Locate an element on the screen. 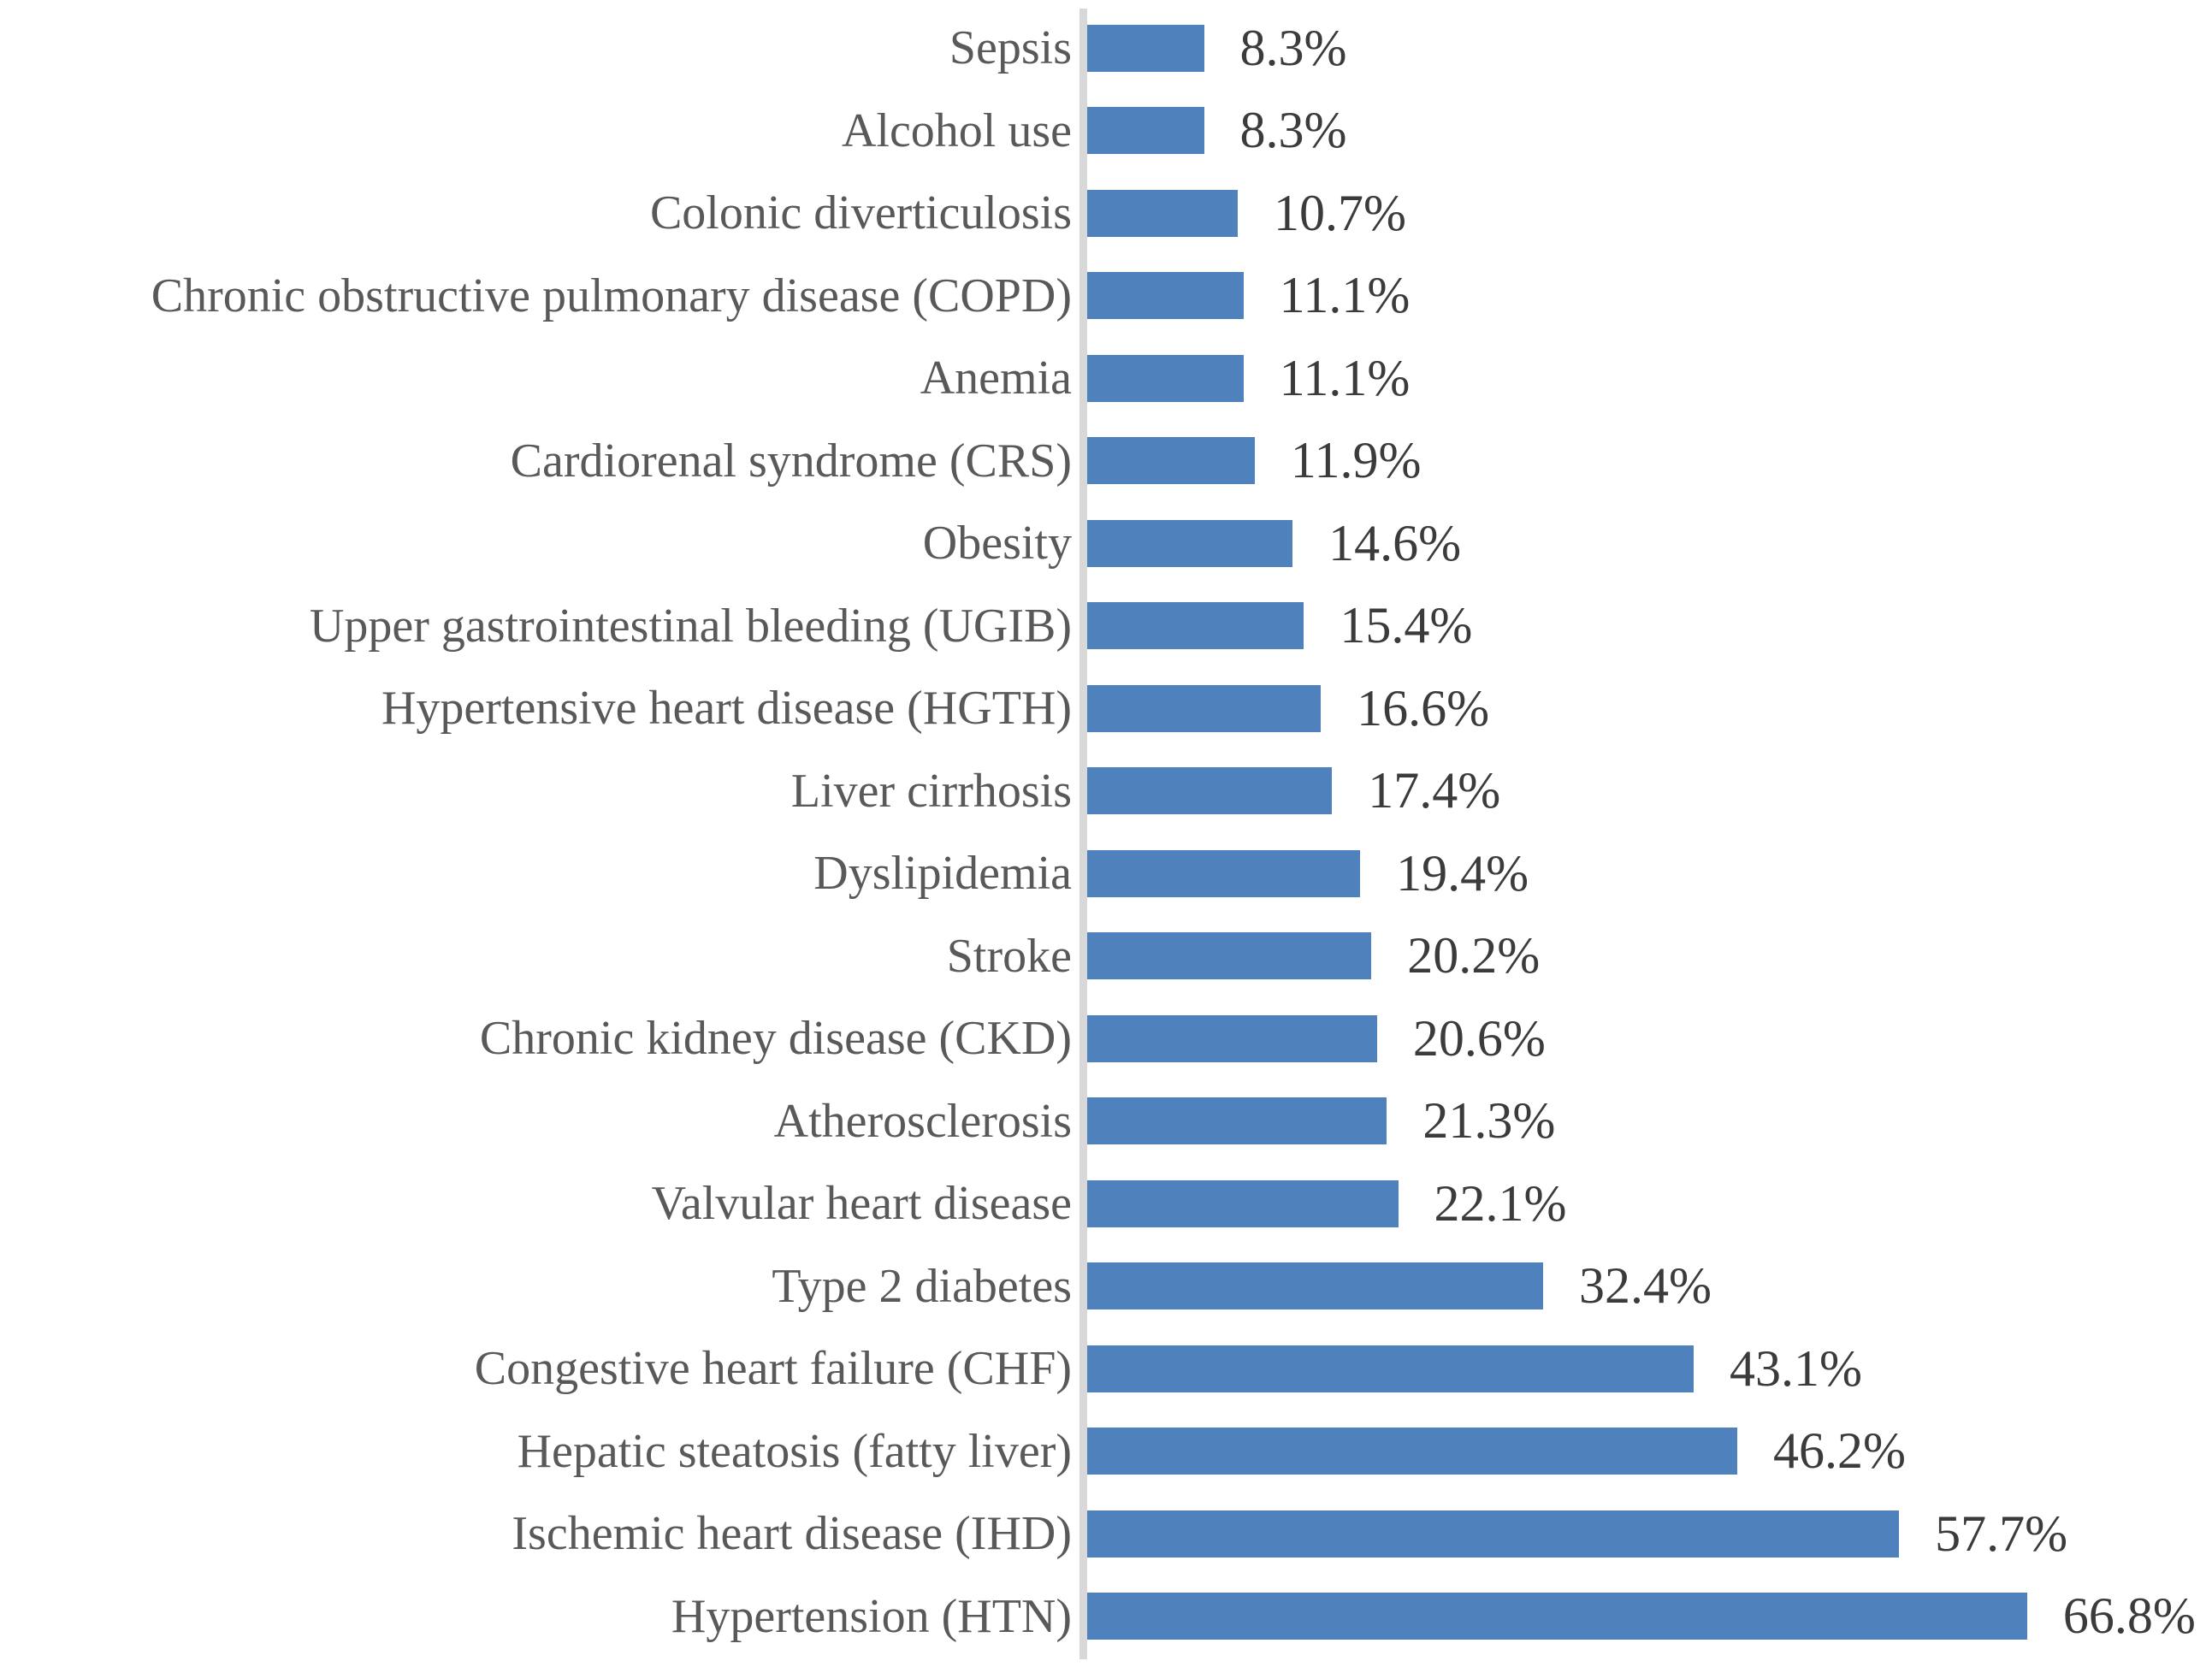 This screenshot has height=1667, width=2212. bar-row: Congestive heart failure (CHF) 43.1% is located at coordinates (1106, 1368).